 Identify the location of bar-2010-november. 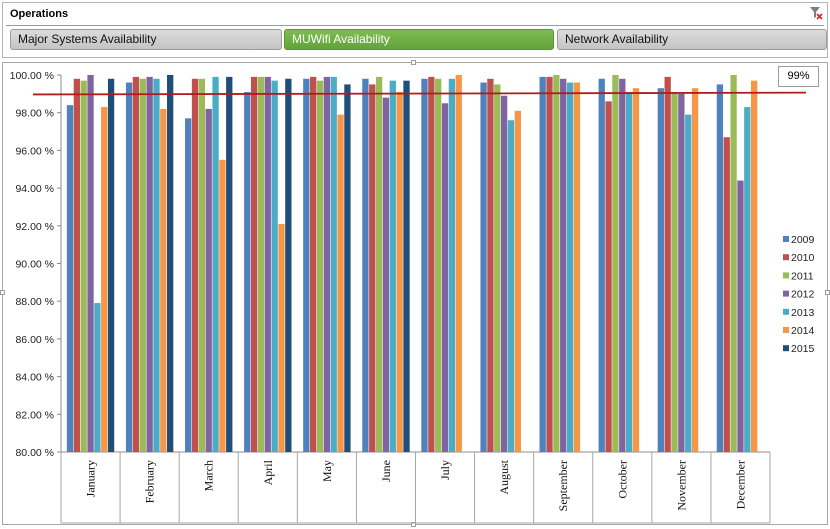
(667, 264).